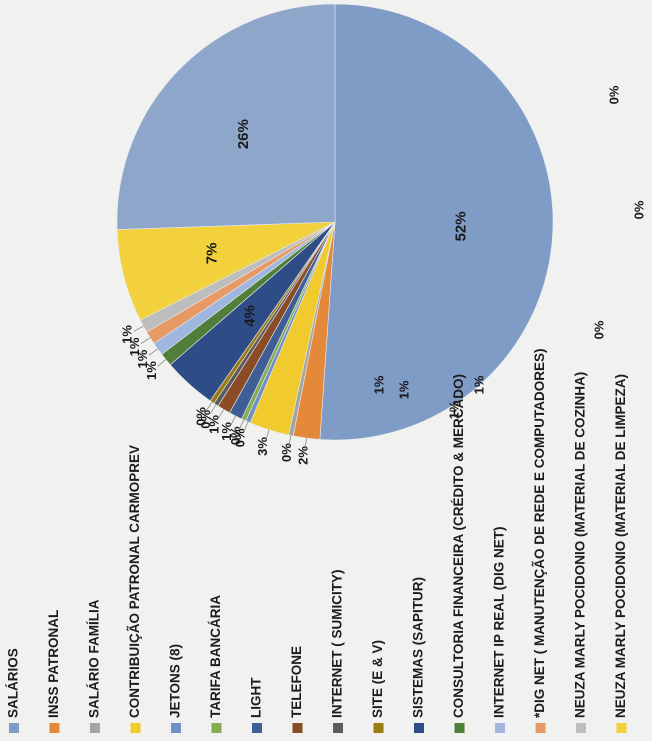 The height and width of the screenshot is (741, 652). Describe the element at coordinates (213, 424) in the screenshot. I see `slice-value-label-7: 1%` at that location.